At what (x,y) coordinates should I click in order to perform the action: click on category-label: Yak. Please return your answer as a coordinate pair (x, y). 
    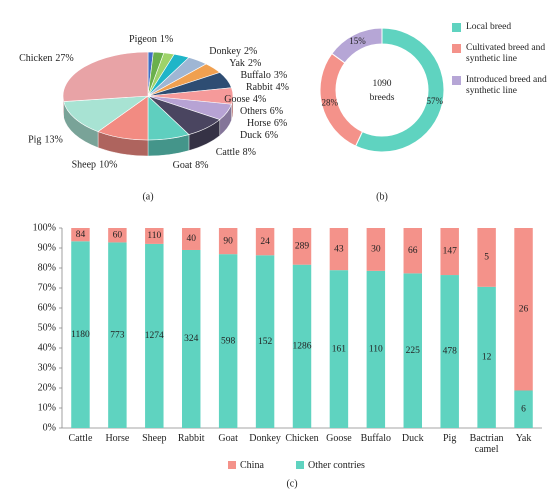
    Looking at the image, I should click on (237, 63).